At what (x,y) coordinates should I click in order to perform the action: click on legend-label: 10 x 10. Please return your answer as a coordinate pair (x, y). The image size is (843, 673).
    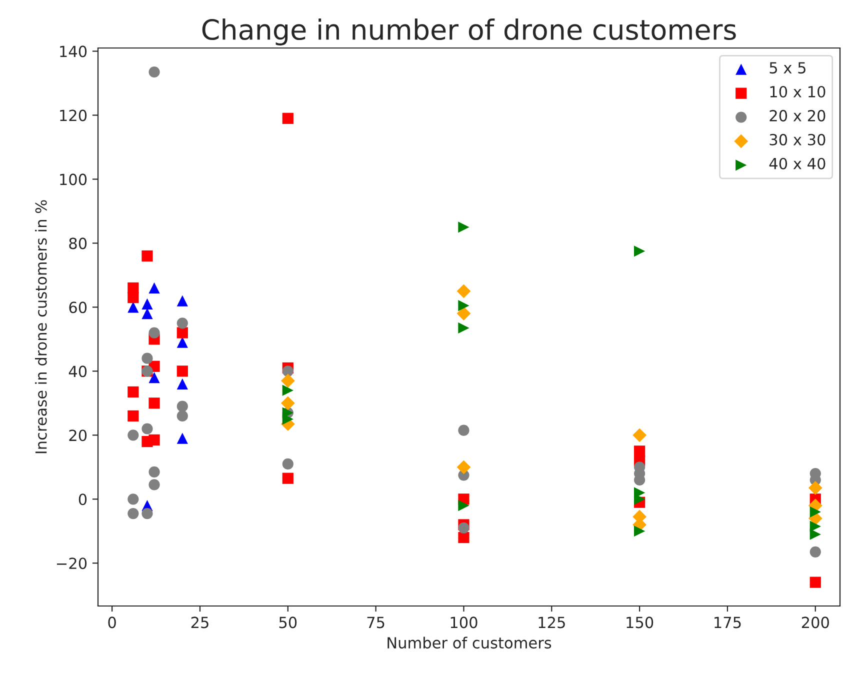
    Looking at the image, I should click on (798, 92).